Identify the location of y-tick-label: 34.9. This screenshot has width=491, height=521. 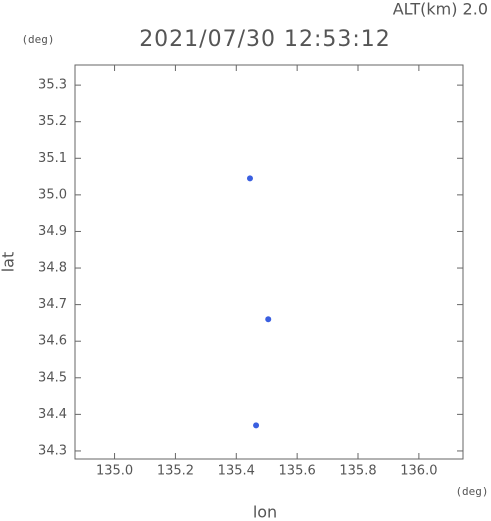
(52, 231).